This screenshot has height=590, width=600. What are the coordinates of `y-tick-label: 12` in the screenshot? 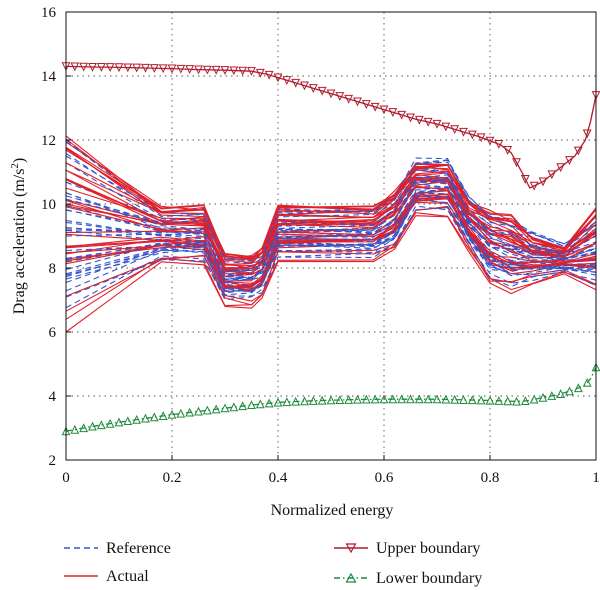 It's located at (48, 141).